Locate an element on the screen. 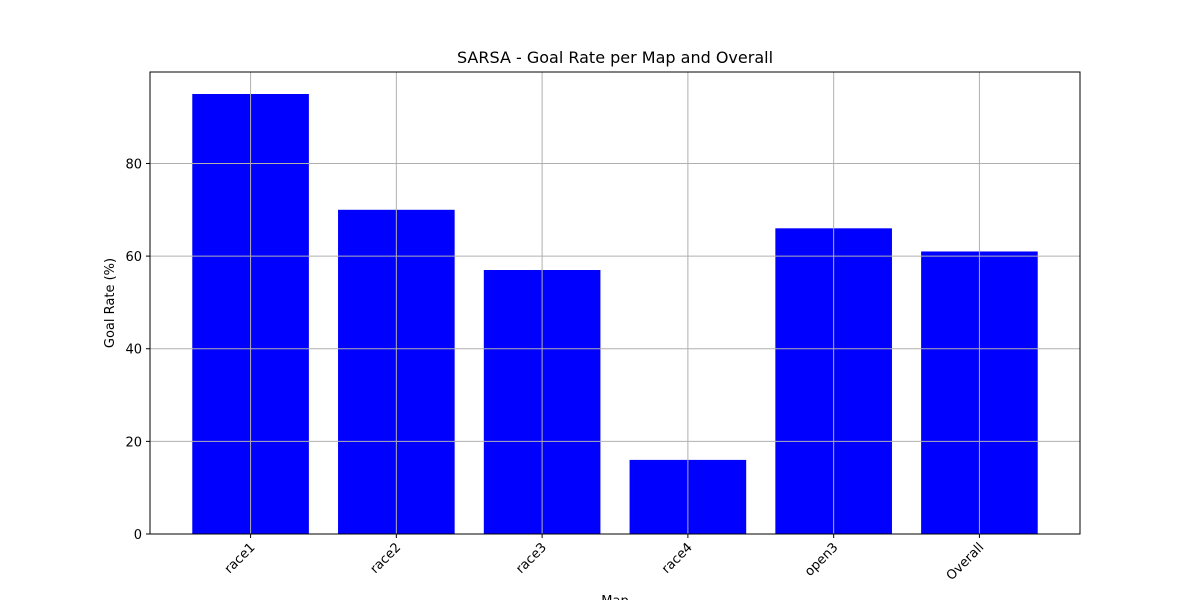 Image resolution: width=1200 pixels, height=600 pixels. x-tick-label: race2 is located at coordinates (386, 558).